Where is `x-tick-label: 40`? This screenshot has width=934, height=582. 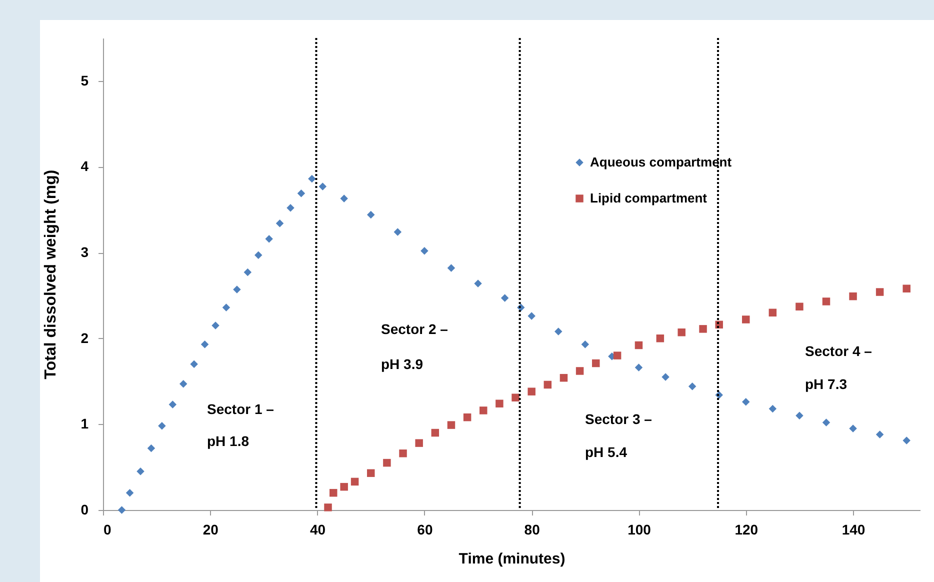 x-tick-label: 40 is located at coordinates (318, 530).